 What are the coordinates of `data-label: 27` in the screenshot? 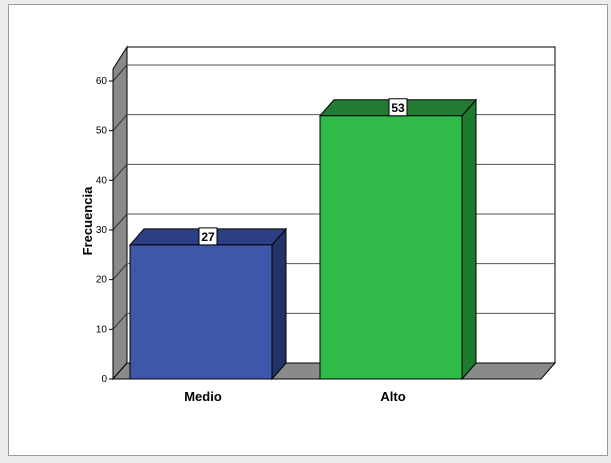 It's located at (208, 237).